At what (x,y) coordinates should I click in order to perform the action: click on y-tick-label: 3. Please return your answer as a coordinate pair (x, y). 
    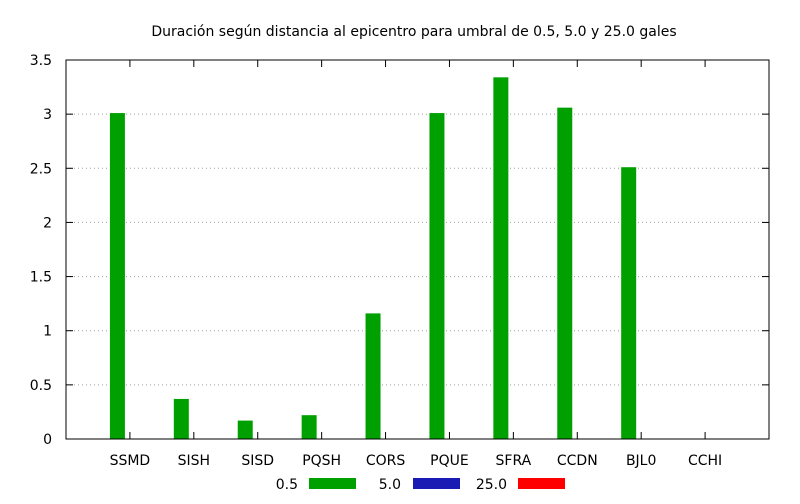
    Looking at the image, I should click on (47, 115).